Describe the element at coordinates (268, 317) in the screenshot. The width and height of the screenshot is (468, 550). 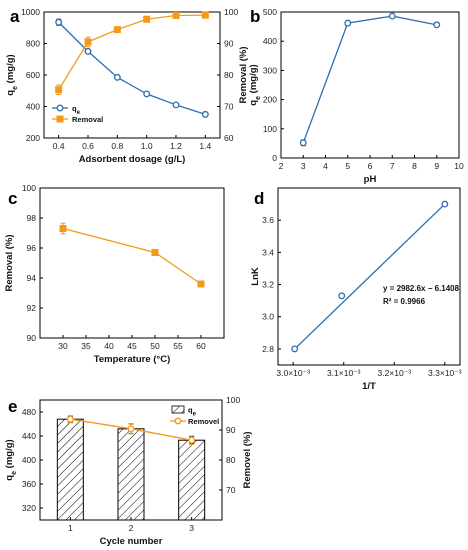
I see `panel-d-ytick: 3.0` at that location.